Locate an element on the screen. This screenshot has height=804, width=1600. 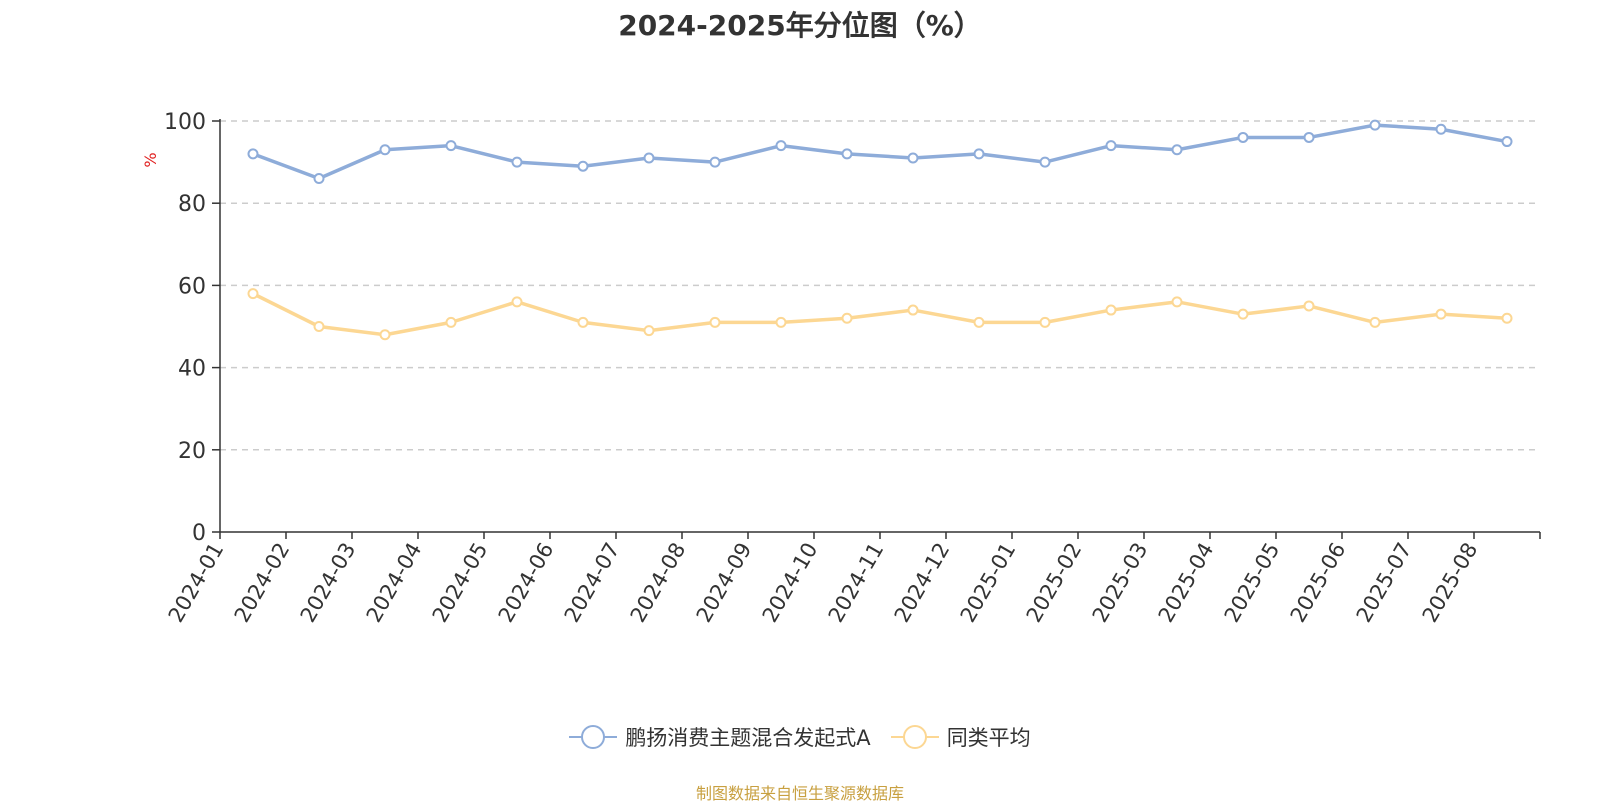
x-tick-label: 2024-12 is located at coordinates (922, 583).